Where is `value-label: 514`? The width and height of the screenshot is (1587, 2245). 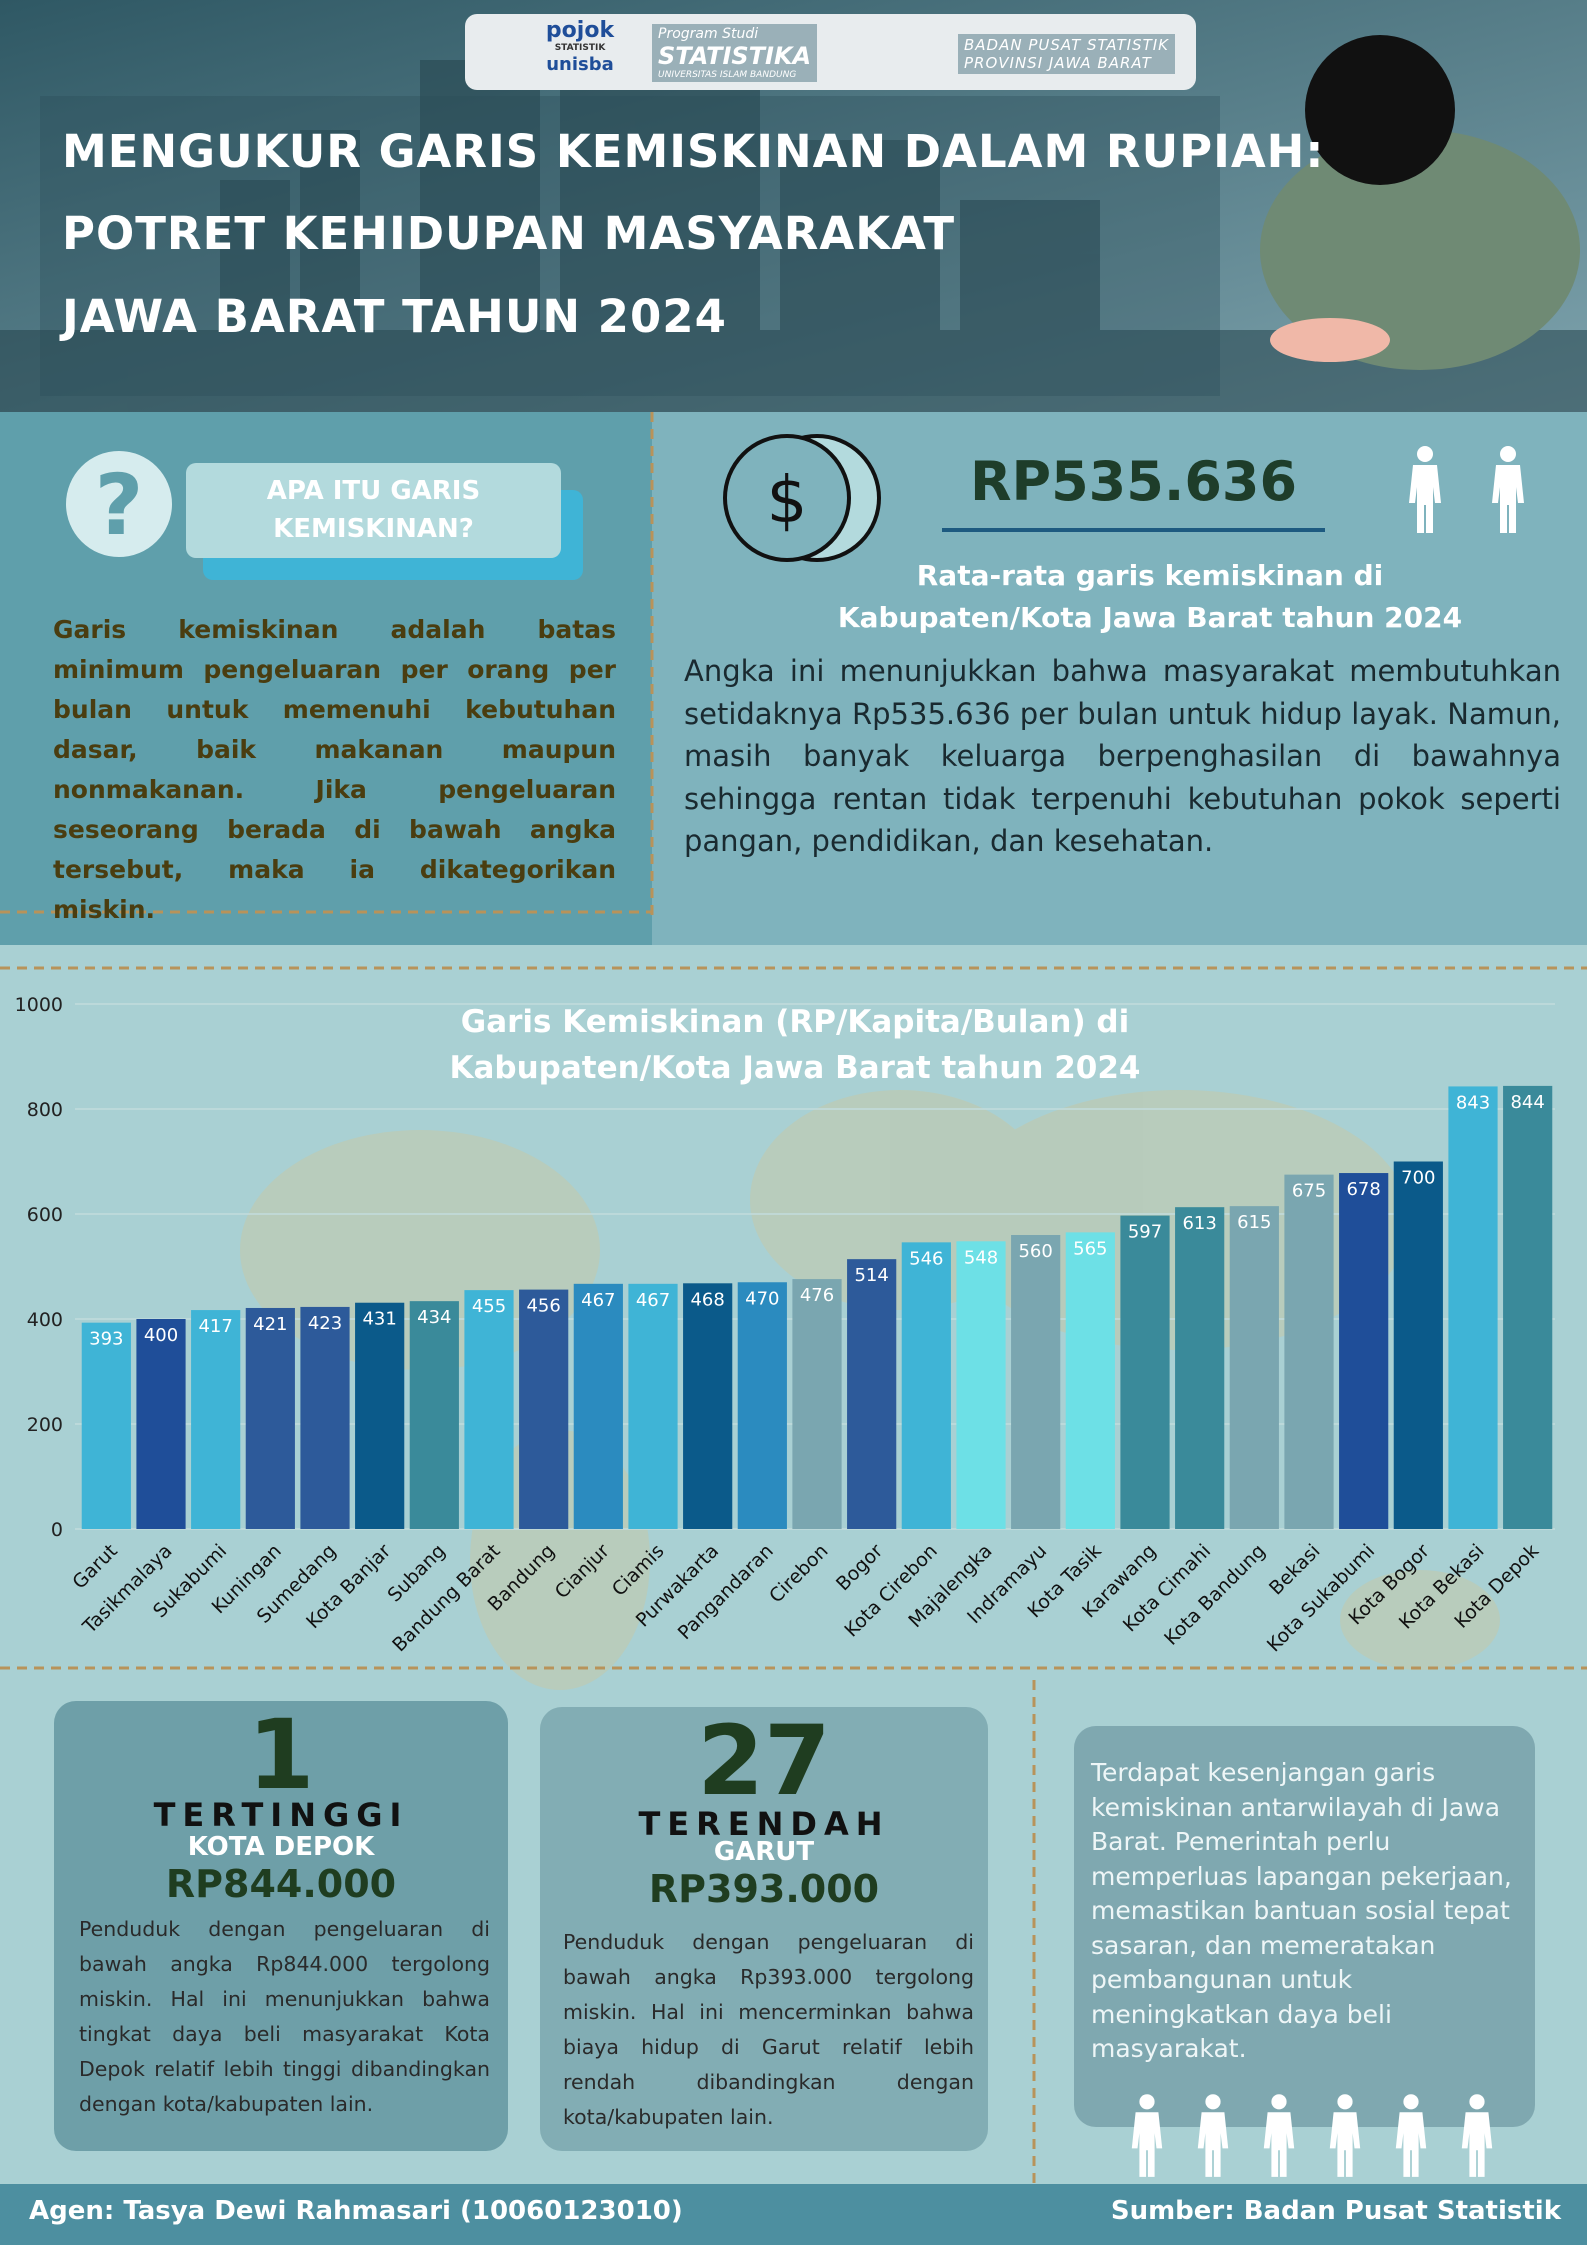
value-label: 514 is located at coordinates (871, 1275).